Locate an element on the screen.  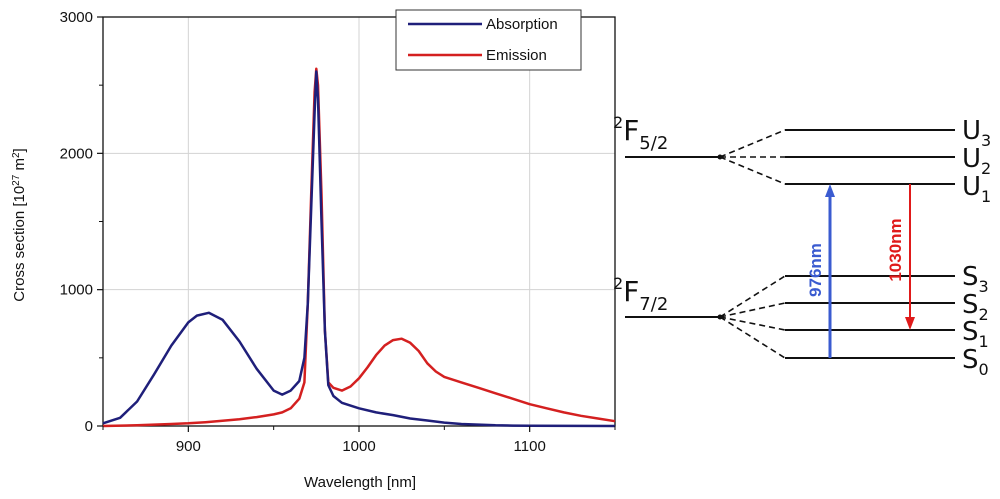
term-lower-sub: 7/2 is located at coordinates (653, 304).